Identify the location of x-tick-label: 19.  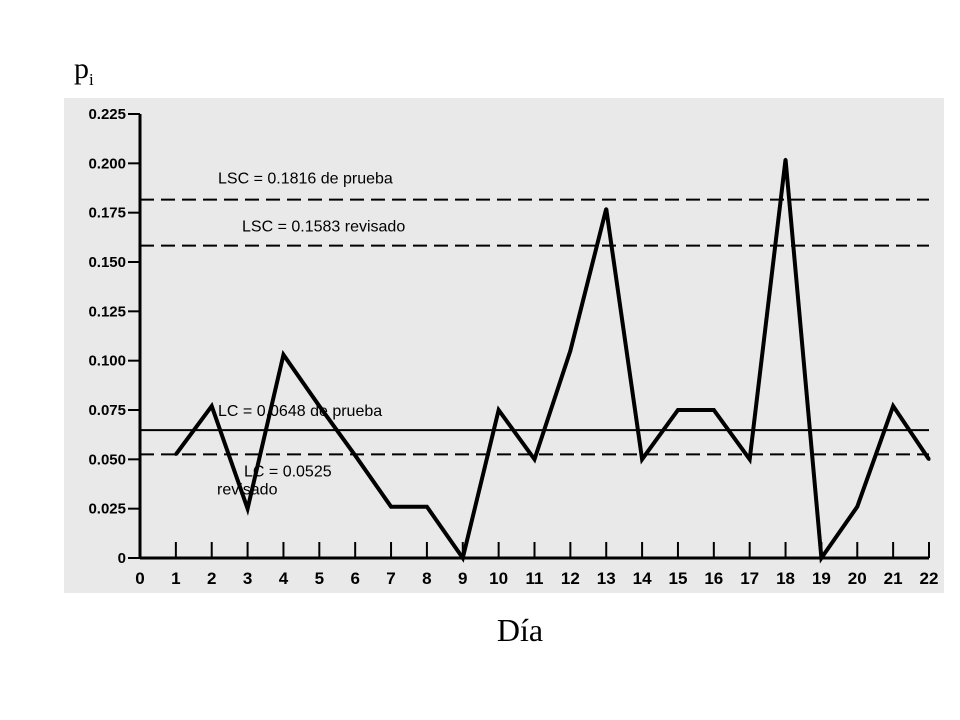
(821, 578).